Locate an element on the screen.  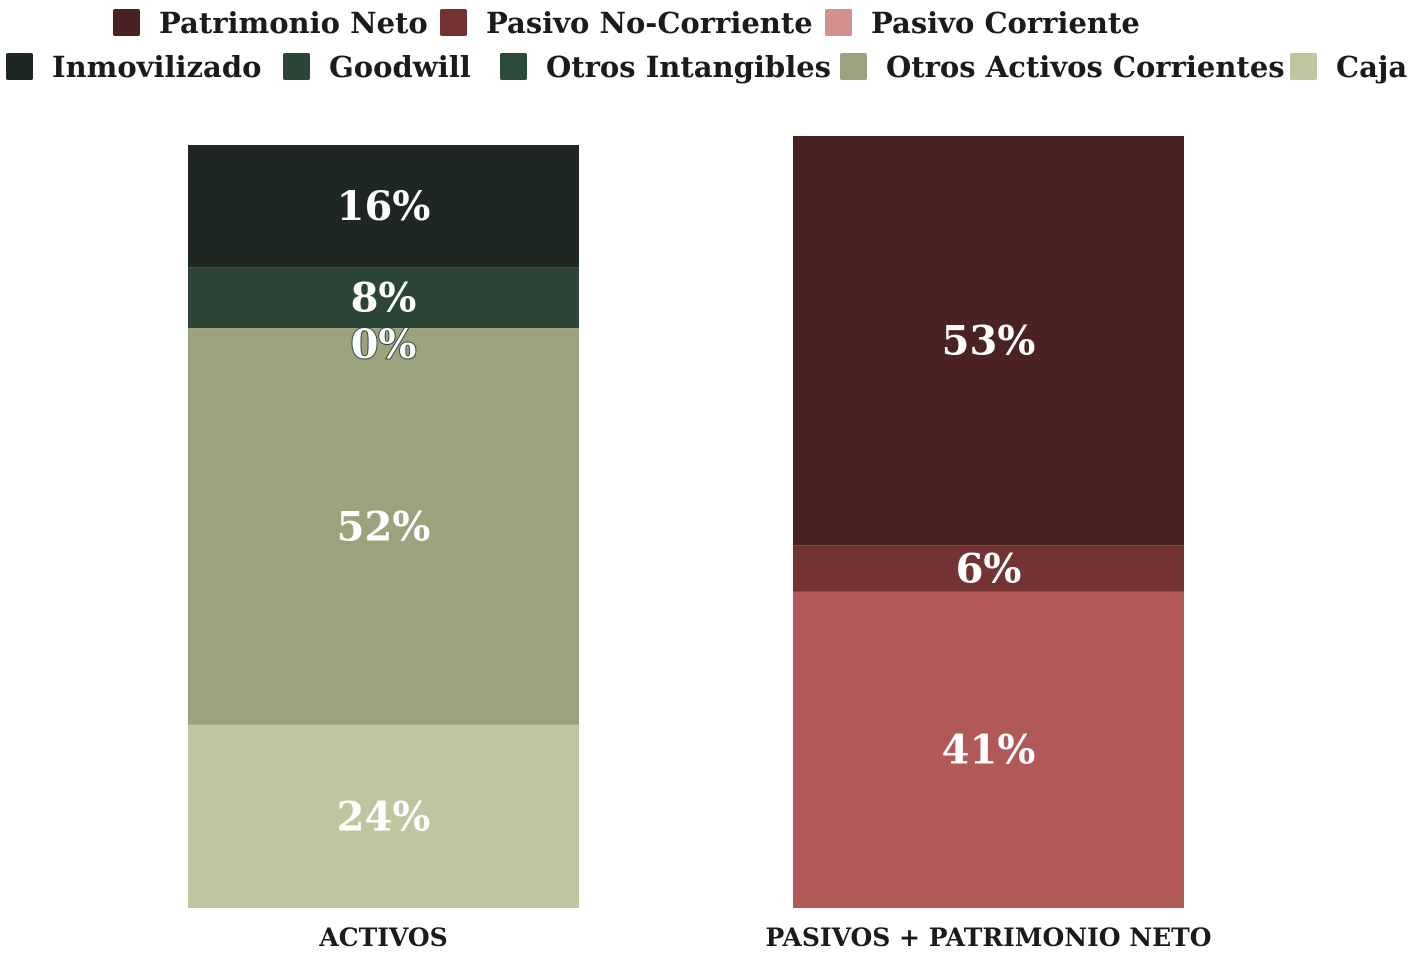
legend-swatch-otros-intangibles is located at coordinates (513, 66).